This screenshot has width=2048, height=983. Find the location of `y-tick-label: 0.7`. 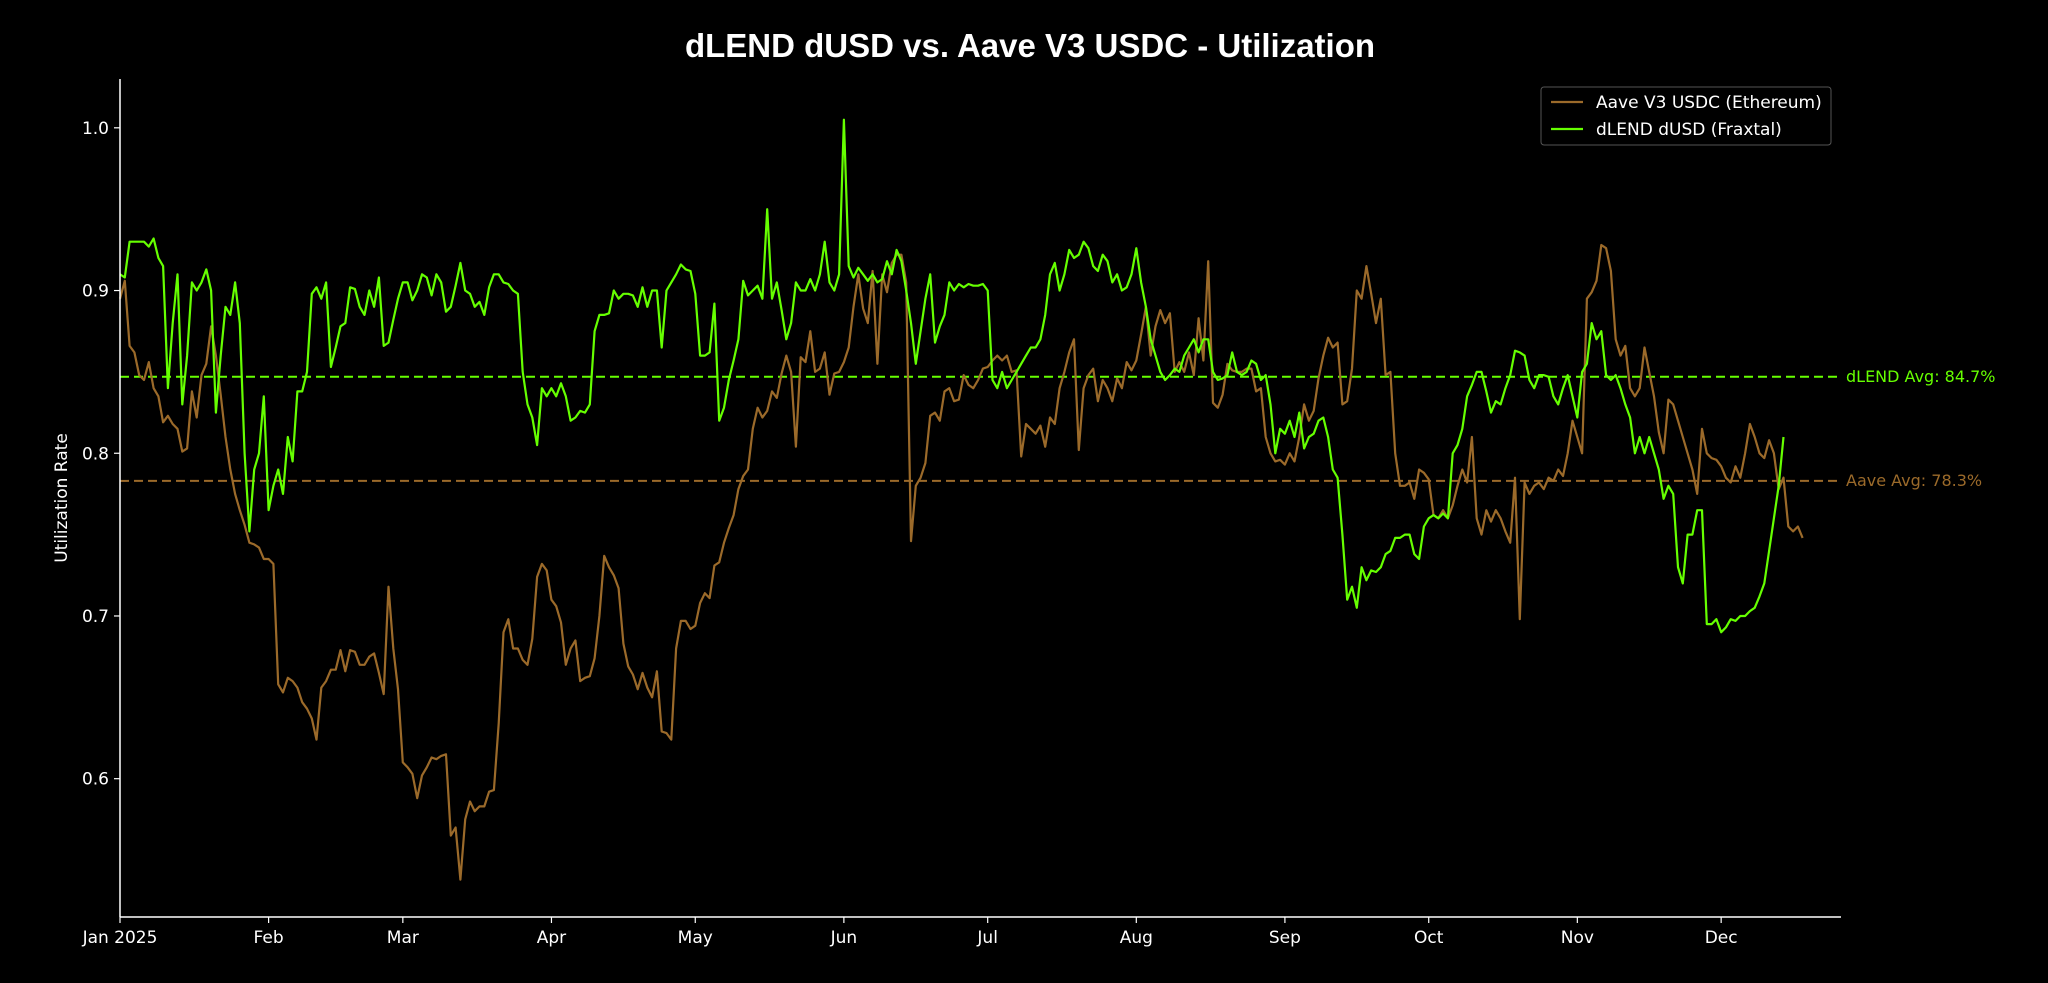

y-tick-label: 0.7 is located at coordinates (95, 617).